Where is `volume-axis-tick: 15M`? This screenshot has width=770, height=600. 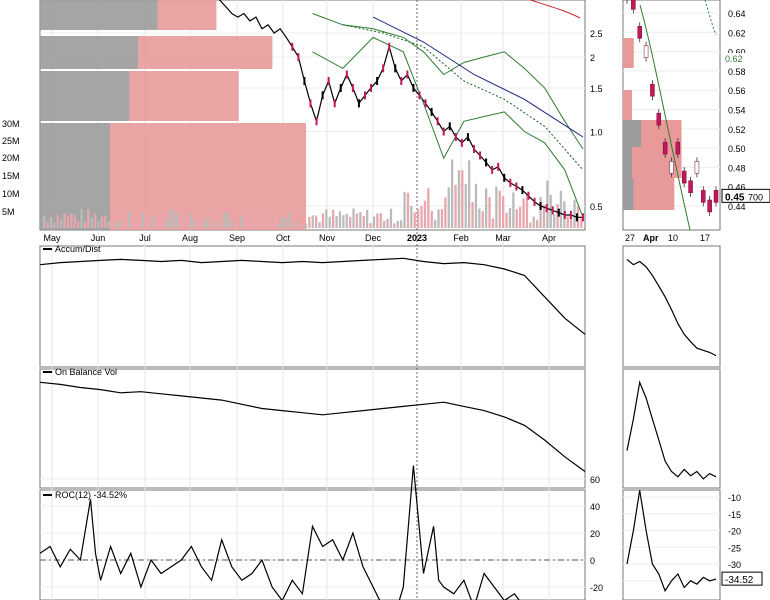 volume-axis-tick: 15M is located at coordinates (11, 176).